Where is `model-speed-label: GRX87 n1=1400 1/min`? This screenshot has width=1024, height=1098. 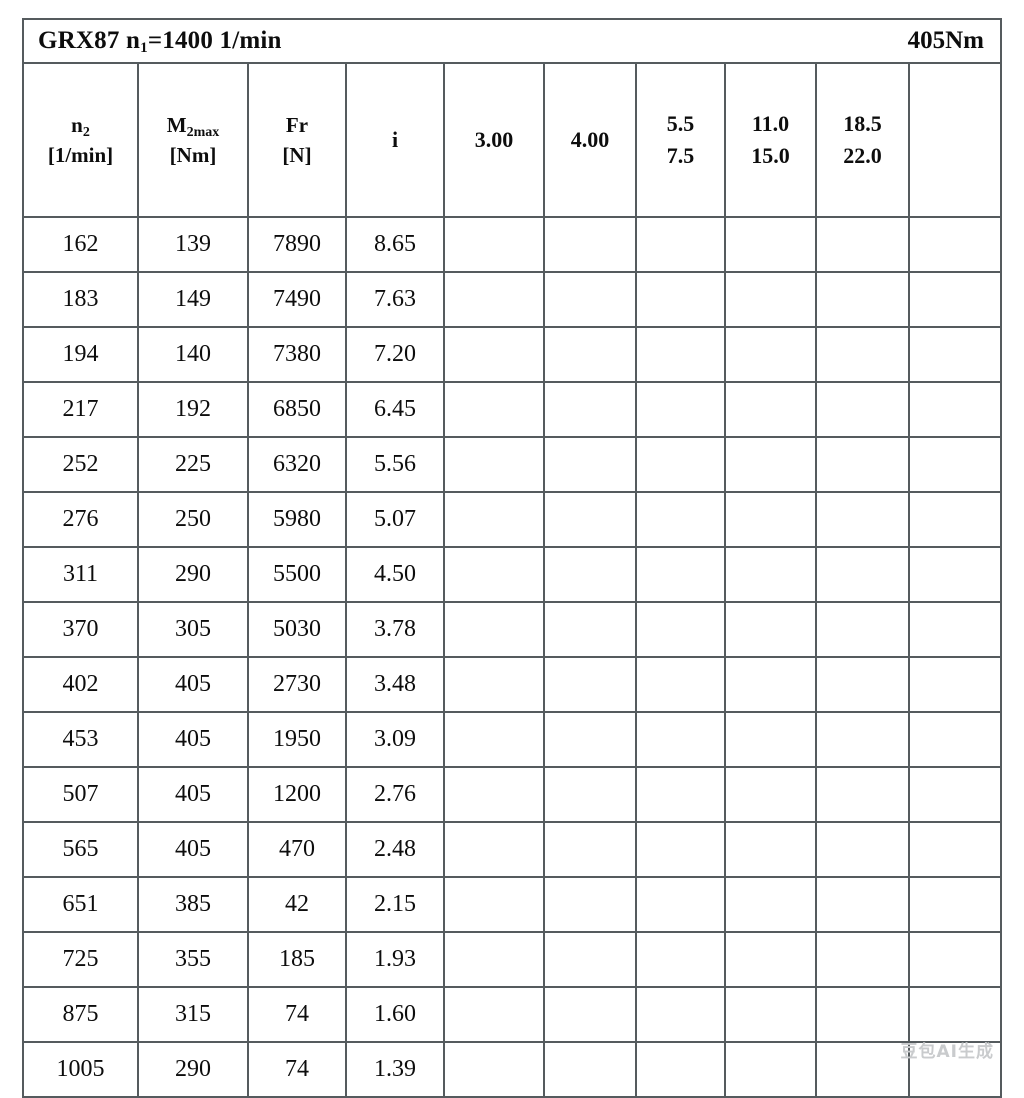 model-speed-label: GRX87 n1=1400 1/min is located at coordinates (160, 41).